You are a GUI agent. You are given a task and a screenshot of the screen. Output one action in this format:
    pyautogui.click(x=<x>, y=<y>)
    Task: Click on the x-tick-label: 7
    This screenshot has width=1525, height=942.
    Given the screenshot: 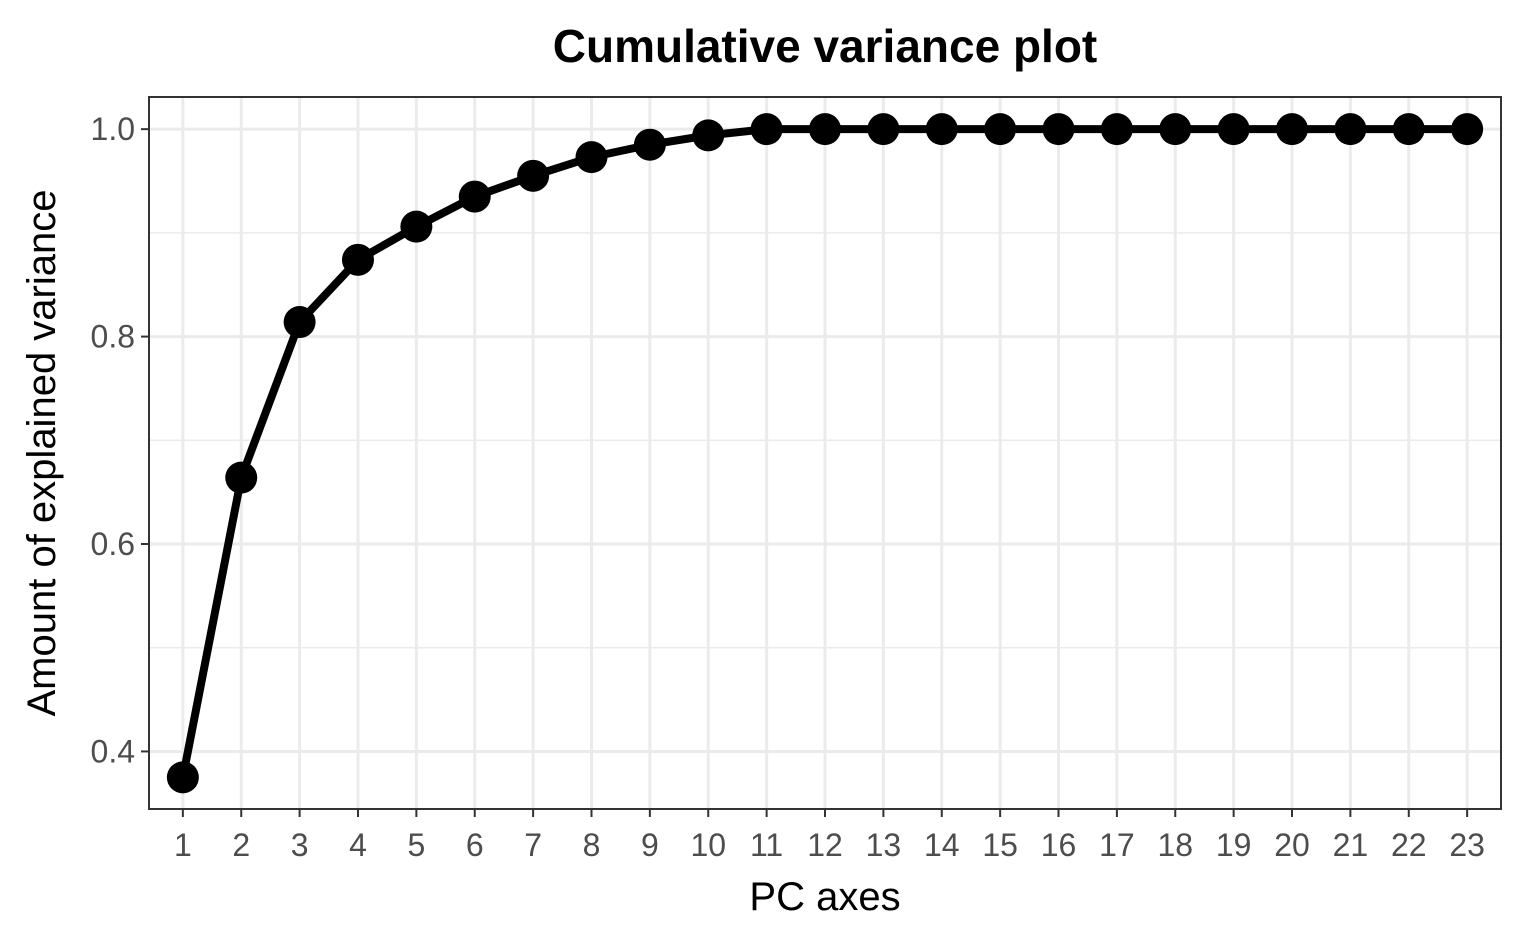 What is the action you would take?
    pyautogui.click(x=533, y=845)
    